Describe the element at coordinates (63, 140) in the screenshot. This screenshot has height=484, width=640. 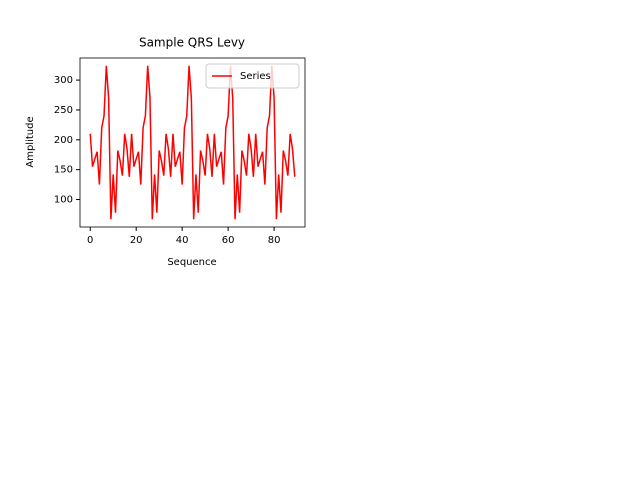
I see `y-tick-label: 200` at that location.